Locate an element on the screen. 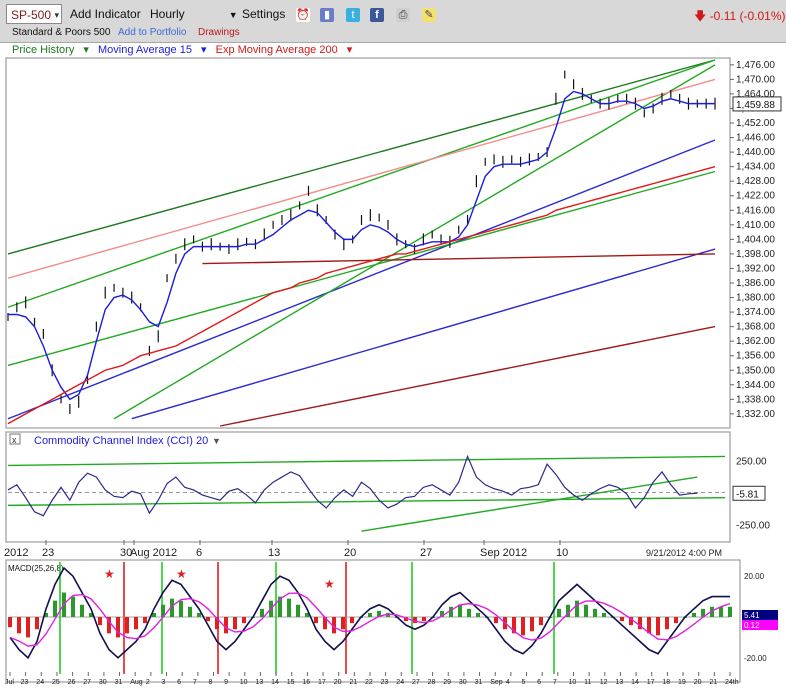 The image size is (786, 696). cci-rising-trendline is located at coordinates (529, 504).